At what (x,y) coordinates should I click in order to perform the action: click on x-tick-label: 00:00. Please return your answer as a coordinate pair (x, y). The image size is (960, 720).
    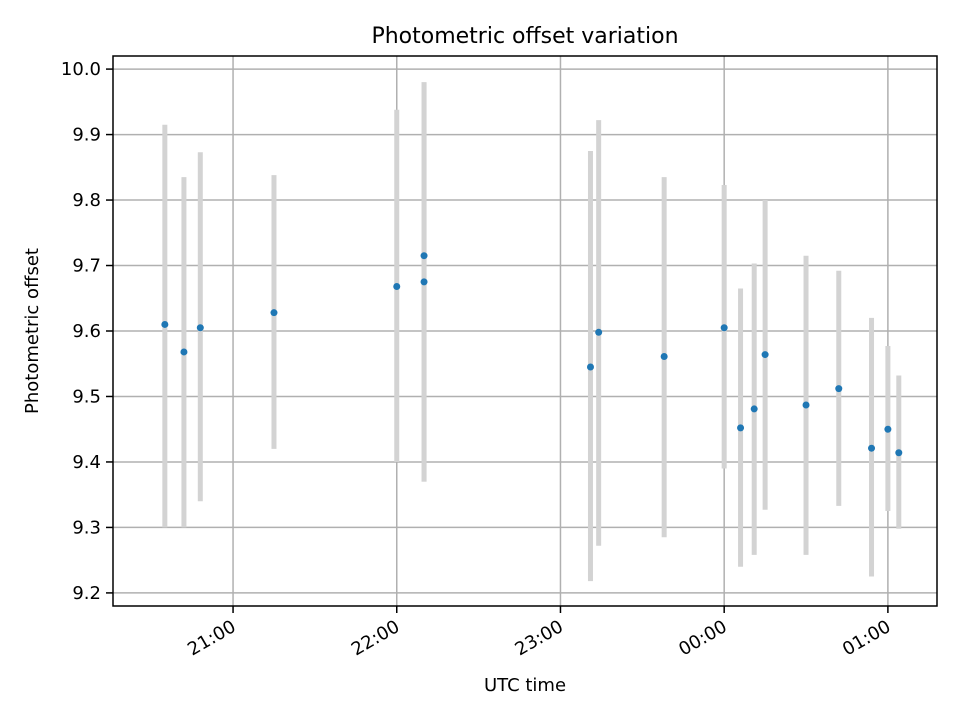
    Looking at the image, I should click on (702, 638).